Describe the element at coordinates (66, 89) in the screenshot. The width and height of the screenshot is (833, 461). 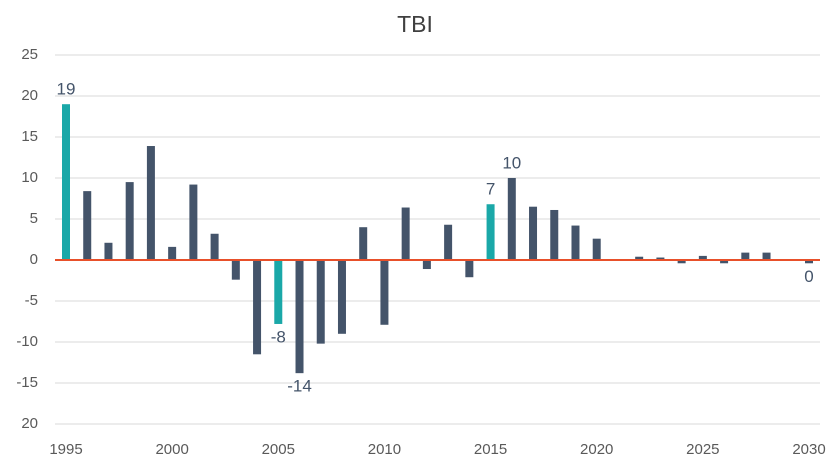
I see `data-label: 19` at that location.